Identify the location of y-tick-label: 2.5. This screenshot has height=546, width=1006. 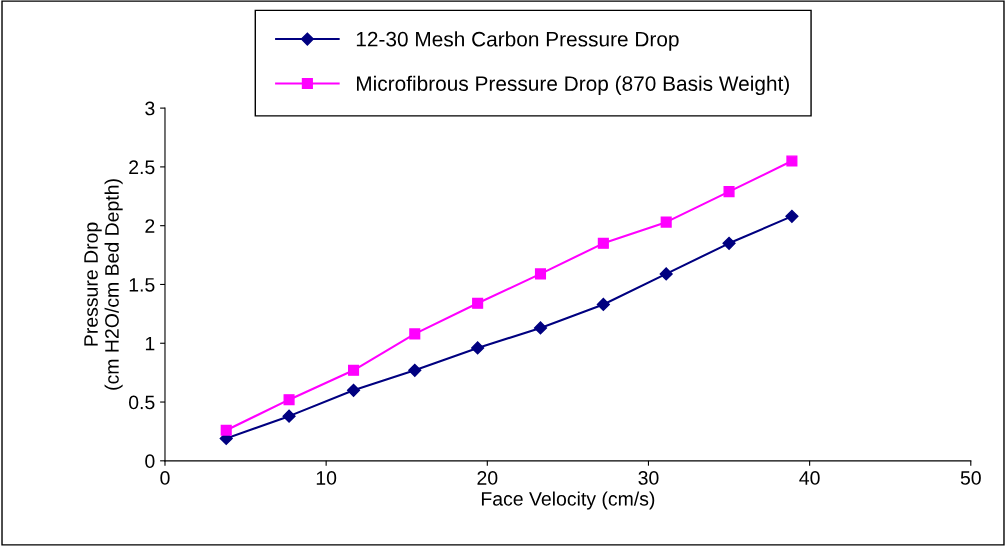
(142, 167).